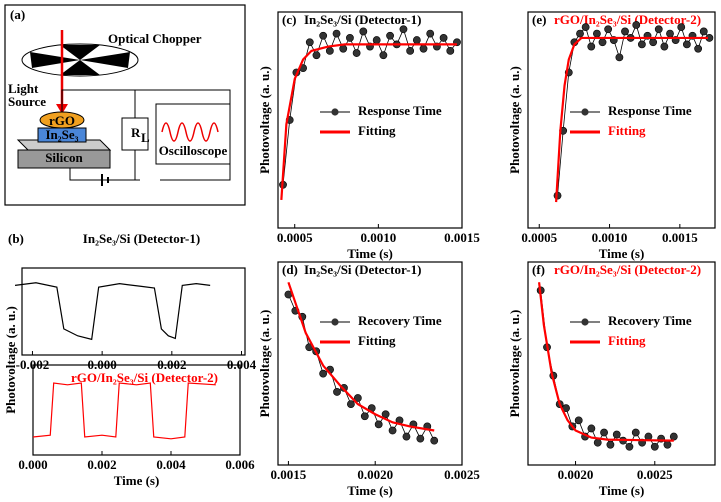 Image resolution: width=721 pixels, height=502 pixels. I want to click on resistor, so click(135, 134).